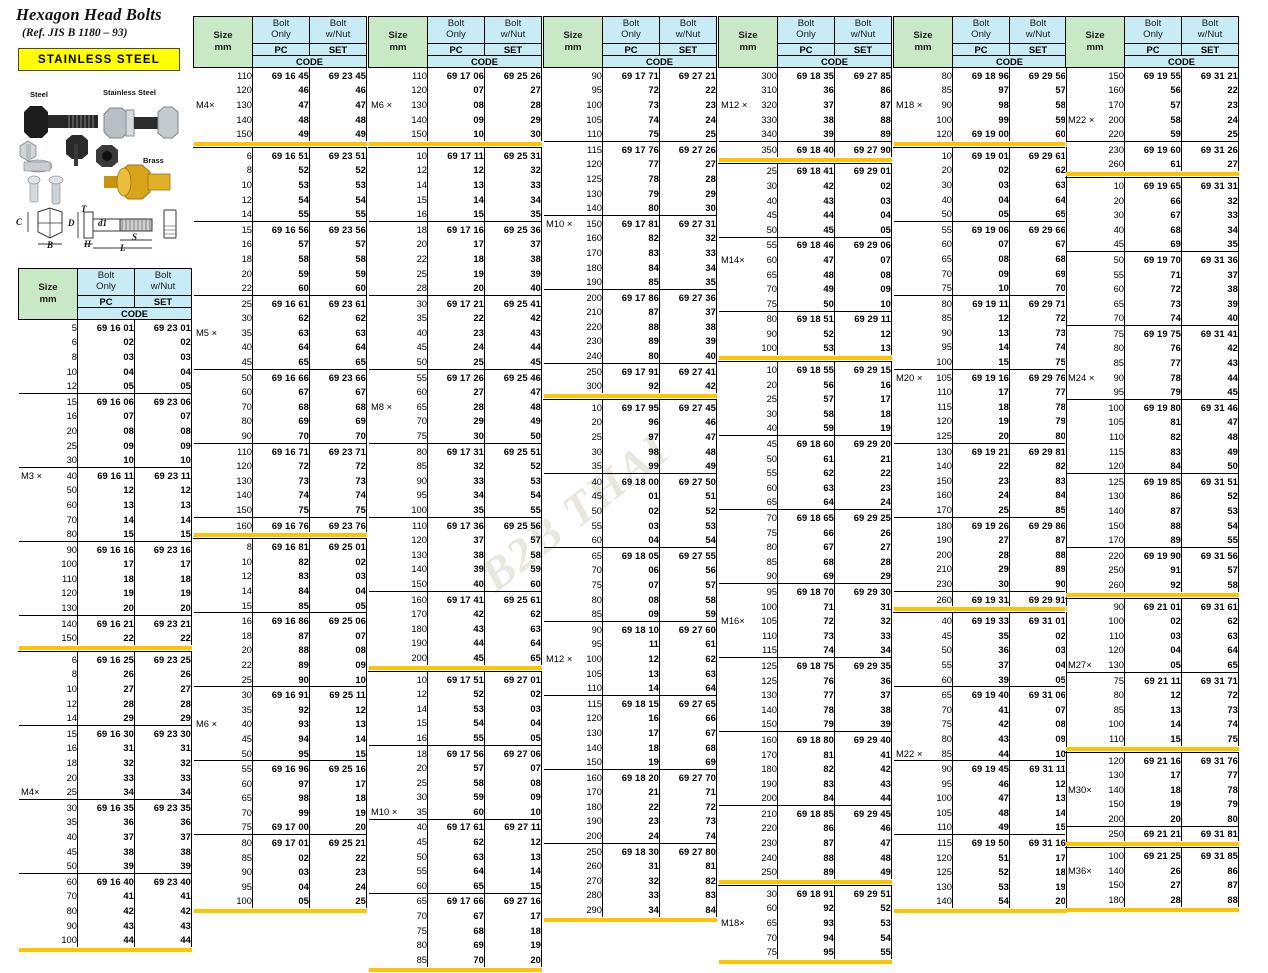  Describe the element at coordinates (923, 569) in the screenshot. I see `cell-size: 210` at that location.